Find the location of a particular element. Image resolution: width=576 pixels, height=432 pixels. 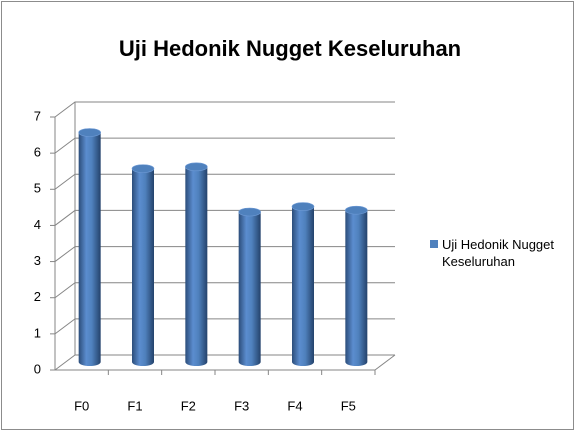

y-tick-label: 7 is located at coordinates (37, 115).